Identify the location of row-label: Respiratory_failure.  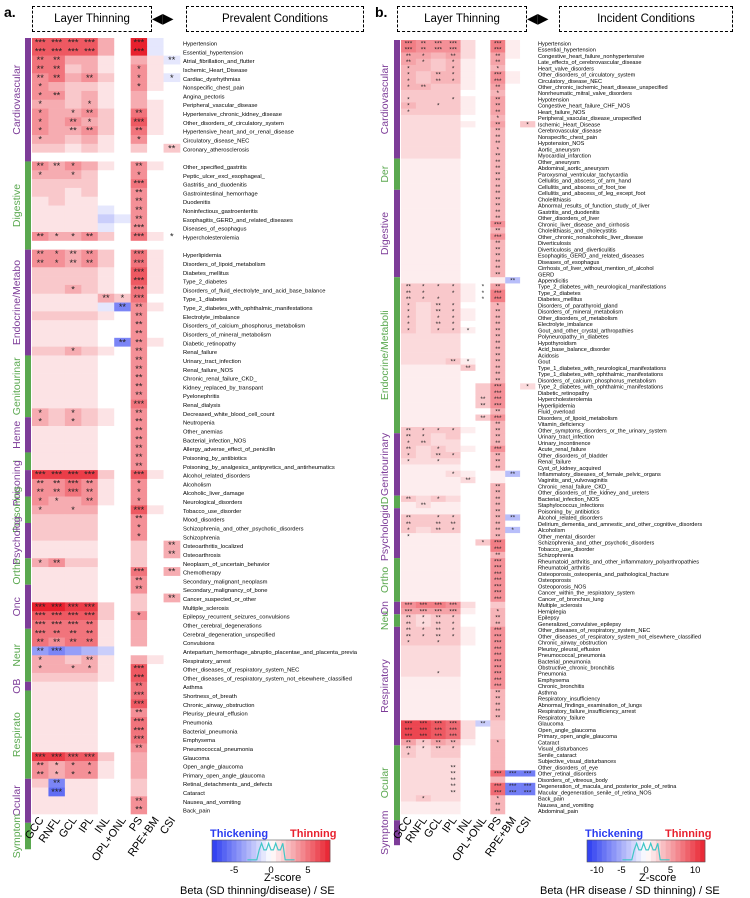
(561, 718).